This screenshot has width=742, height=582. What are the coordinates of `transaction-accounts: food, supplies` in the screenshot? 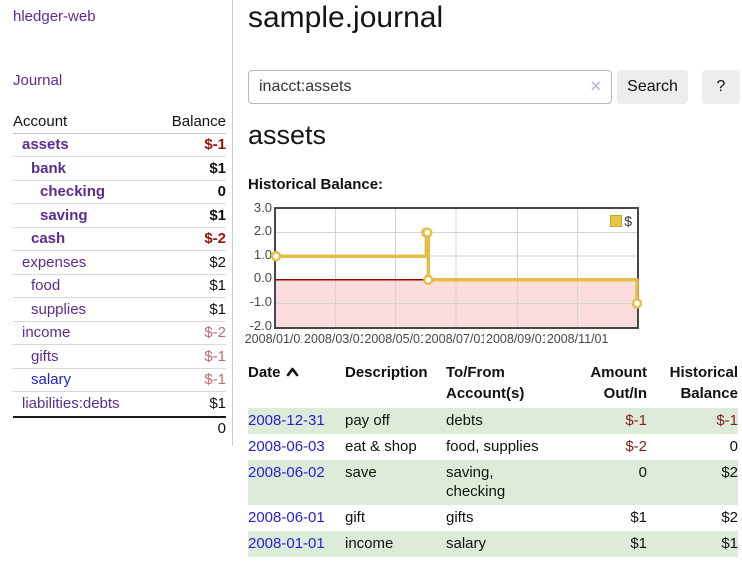 It's located at (492, 446).